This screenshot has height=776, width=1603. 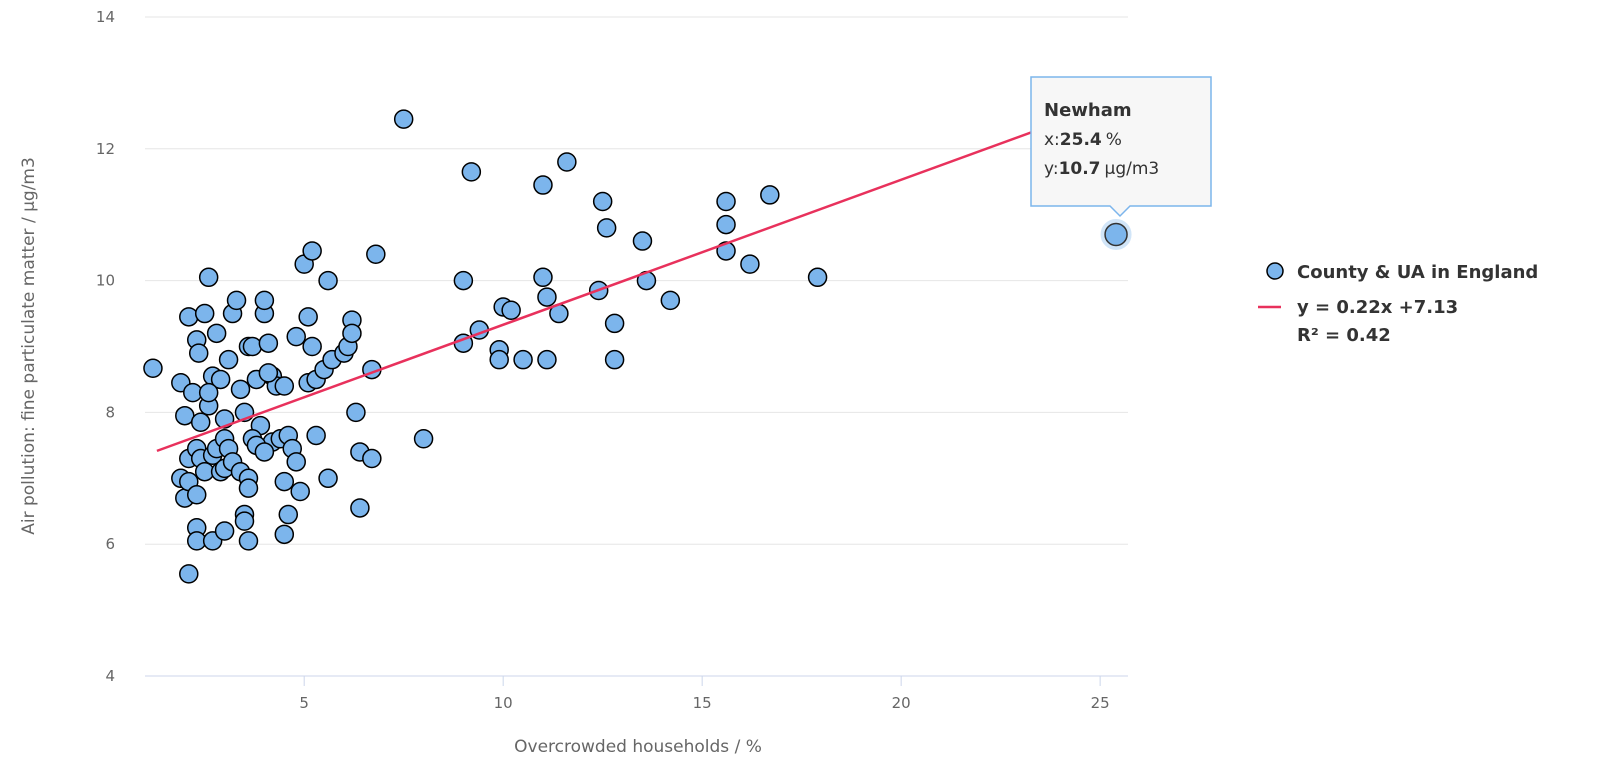 What do you see at coordinates (105, 17) in the screenshot?
I see `y-tick-label-14: 14` at bounding box center [105, 17].